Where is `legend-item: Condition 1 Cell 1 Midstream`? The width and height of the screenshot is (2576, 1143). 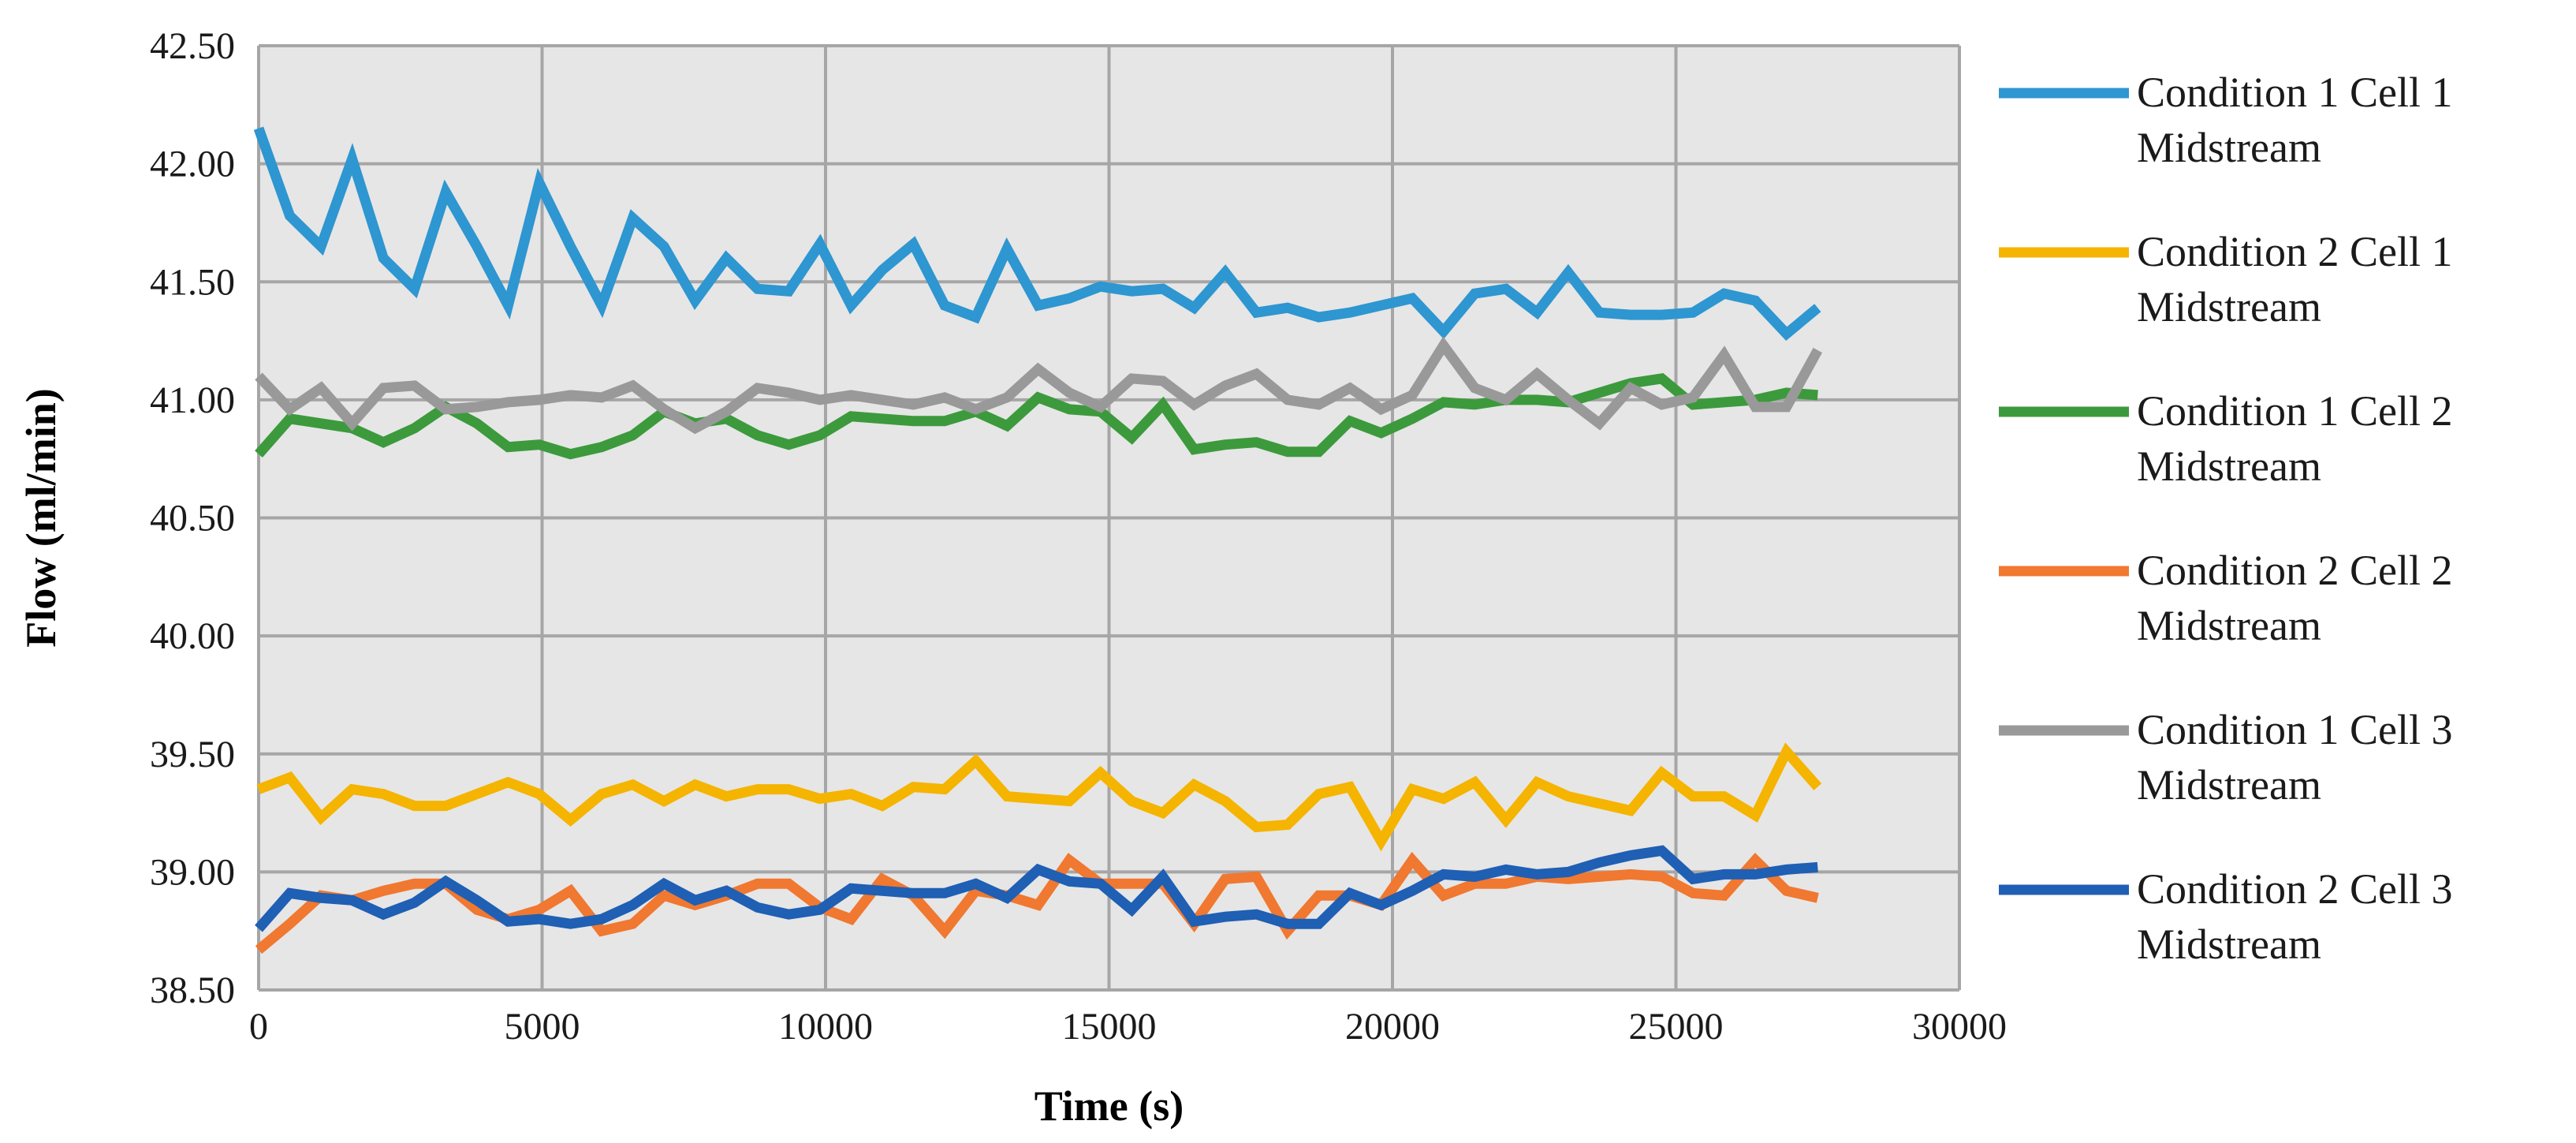
legend-item: Condition 1 Cell 1 Midstream is located at coordinates (2226, 120).